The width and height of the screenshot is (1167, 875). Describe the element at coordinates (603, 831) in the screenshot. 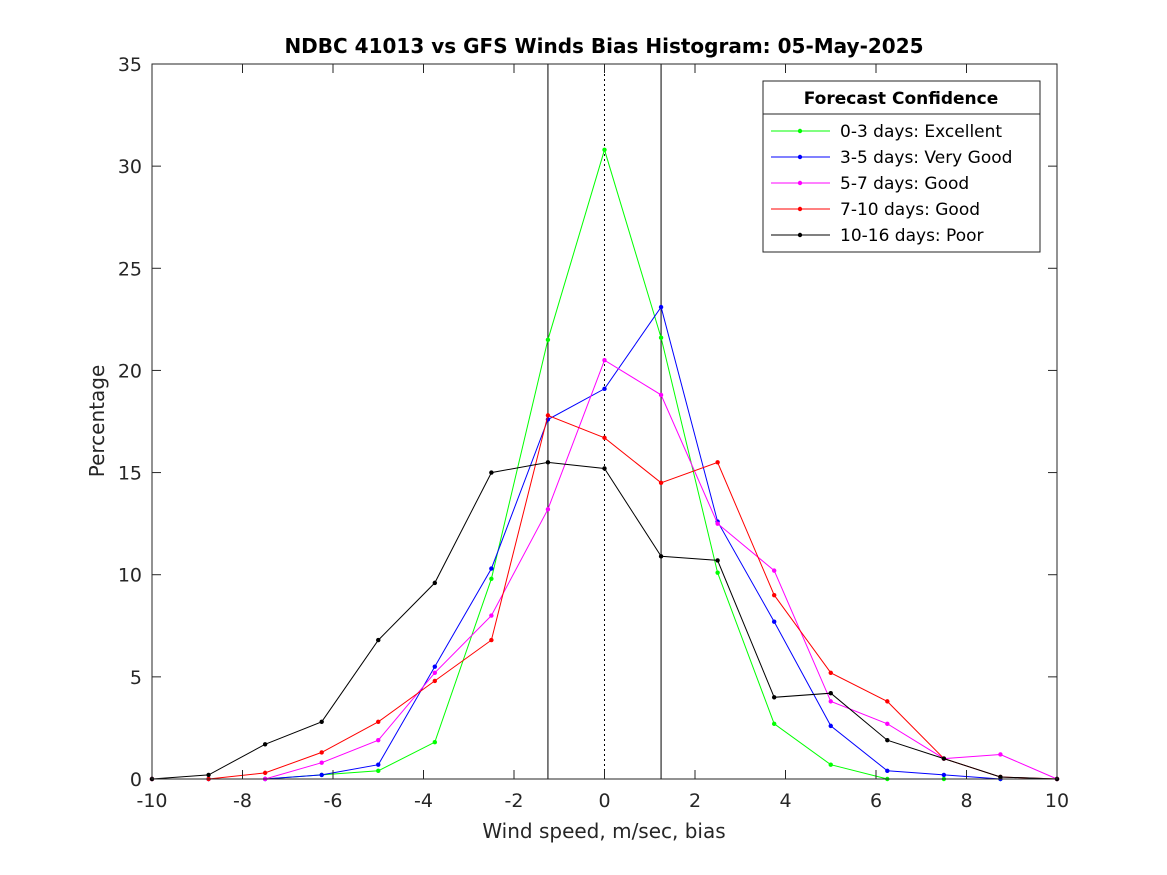

I see `x-axis-label: Wind speed, m/sec, bias` at that location.